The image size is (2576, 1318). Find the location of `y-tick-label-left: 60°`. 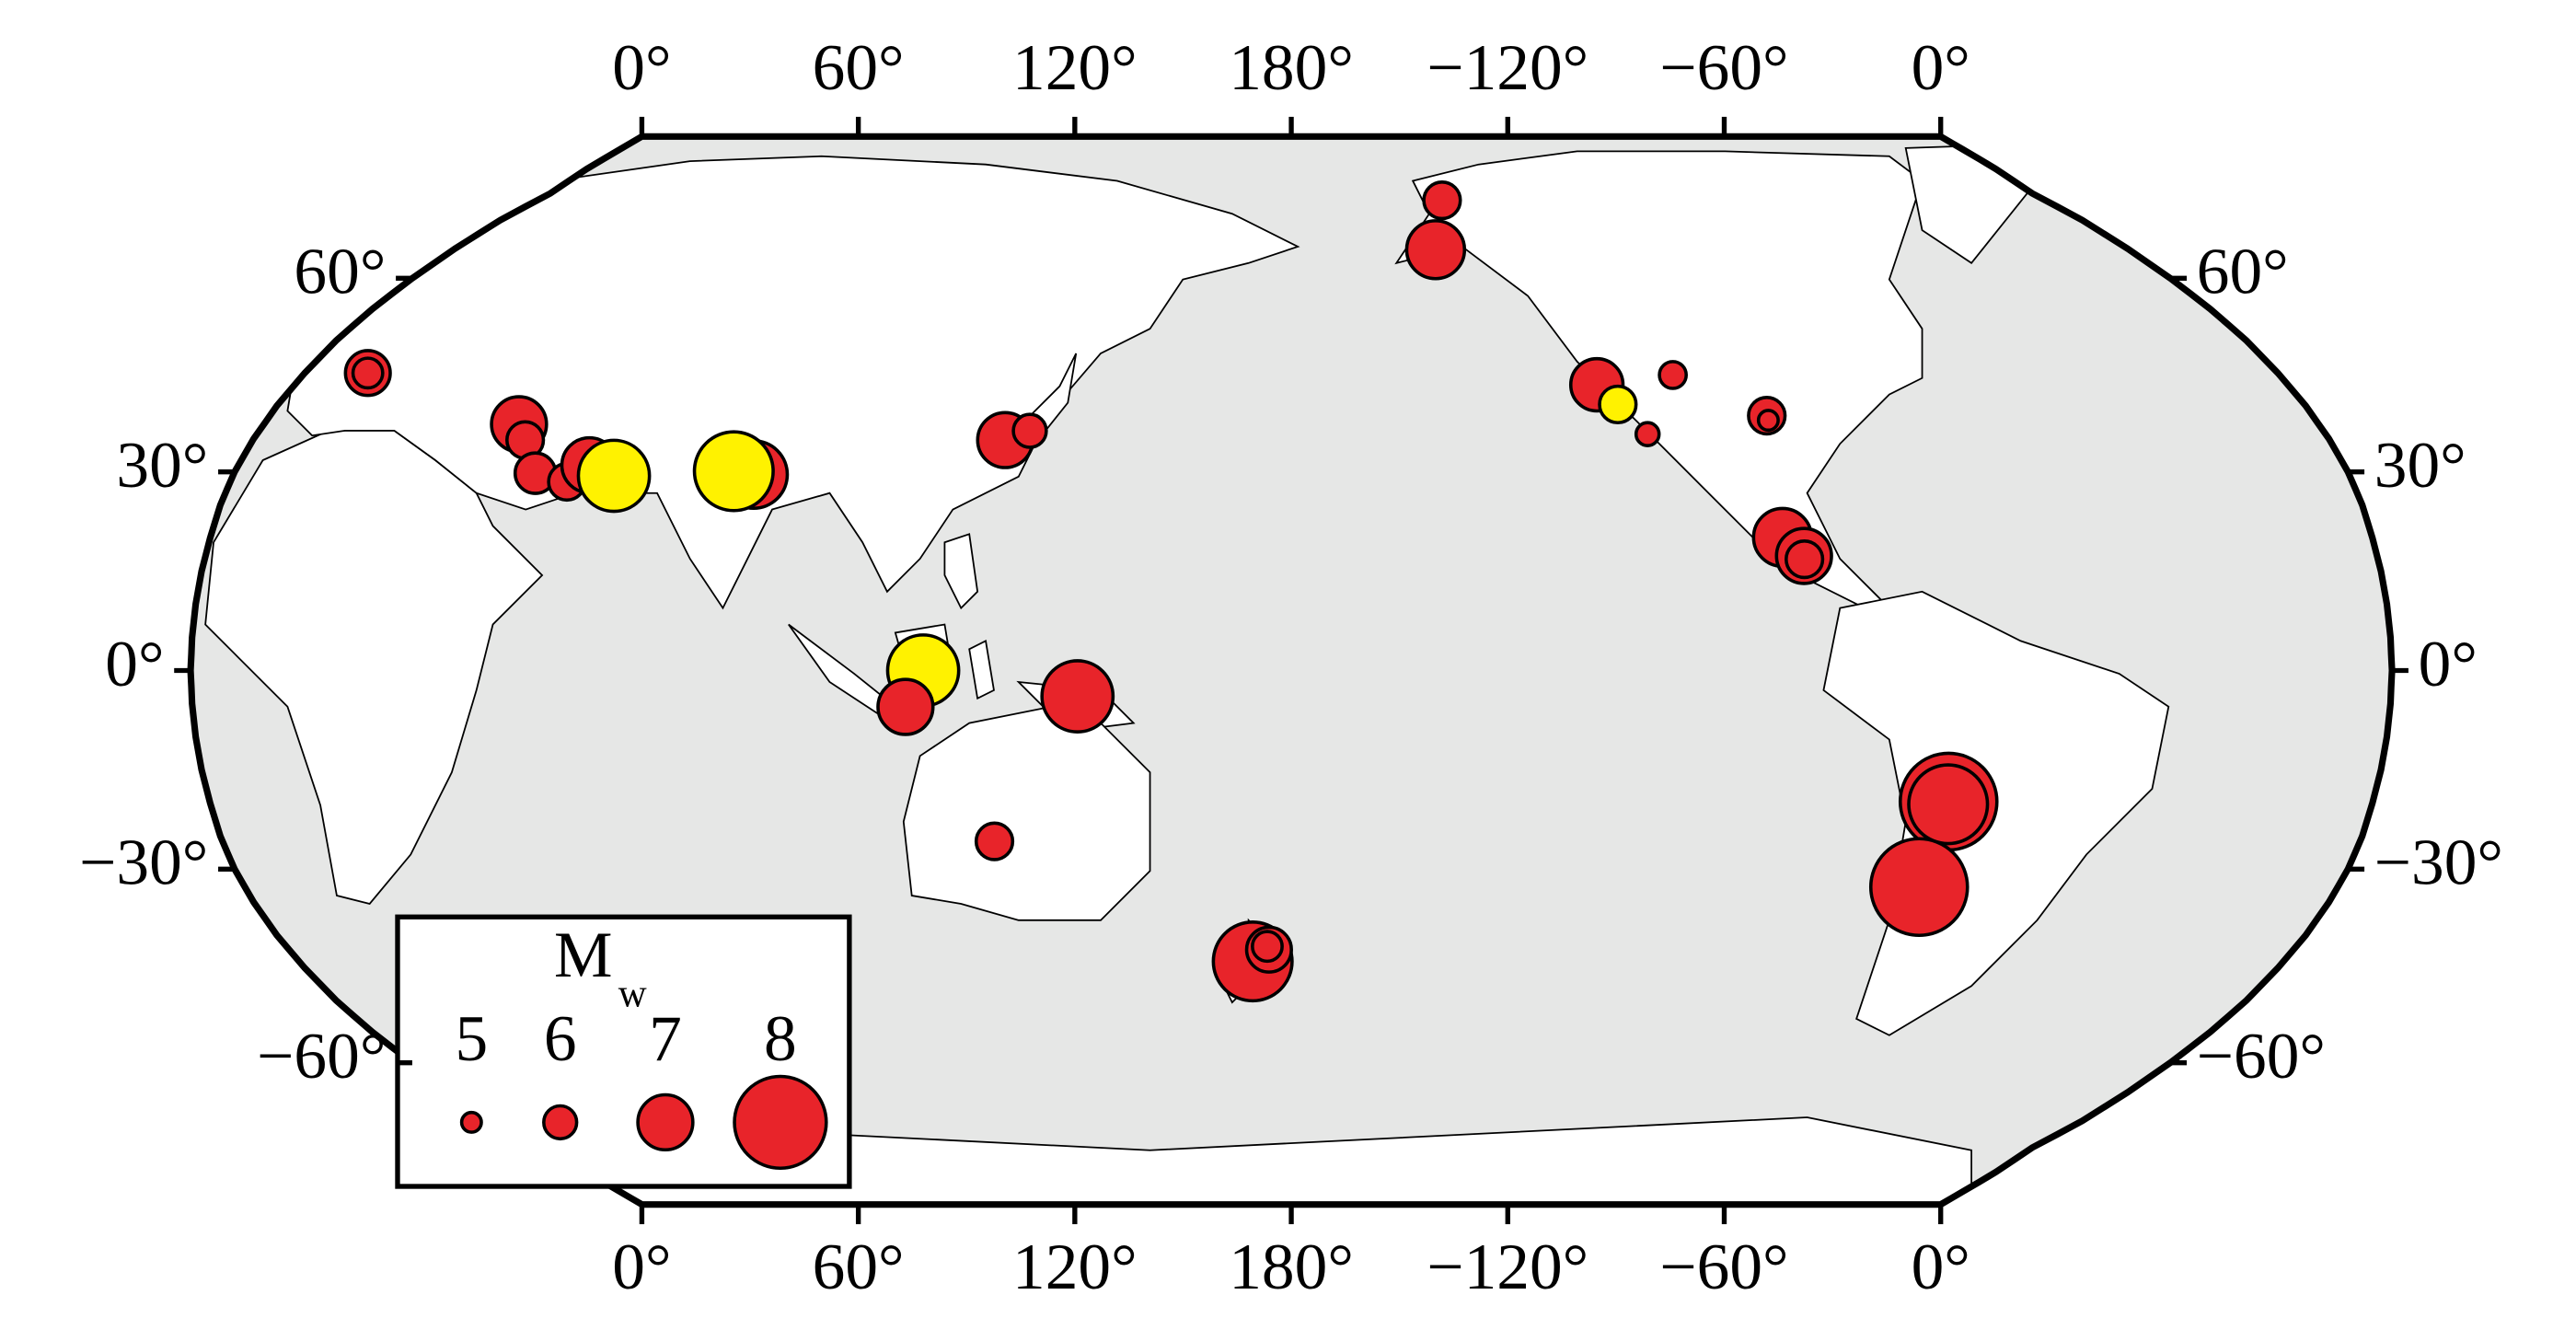

y-tick-label-left: 60° is located at coordinates (340, 272).